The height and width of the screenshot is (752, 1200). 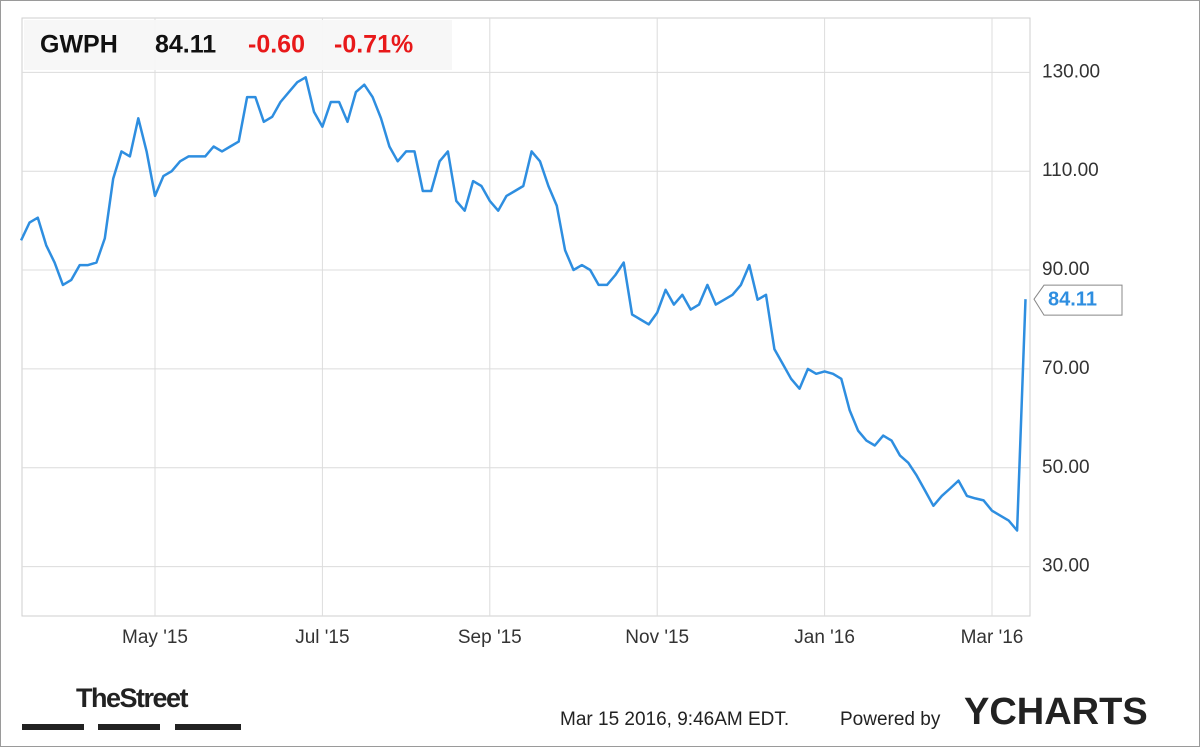 I want to click on y-tick-label: 30.00, so click(x=1066, y=566).